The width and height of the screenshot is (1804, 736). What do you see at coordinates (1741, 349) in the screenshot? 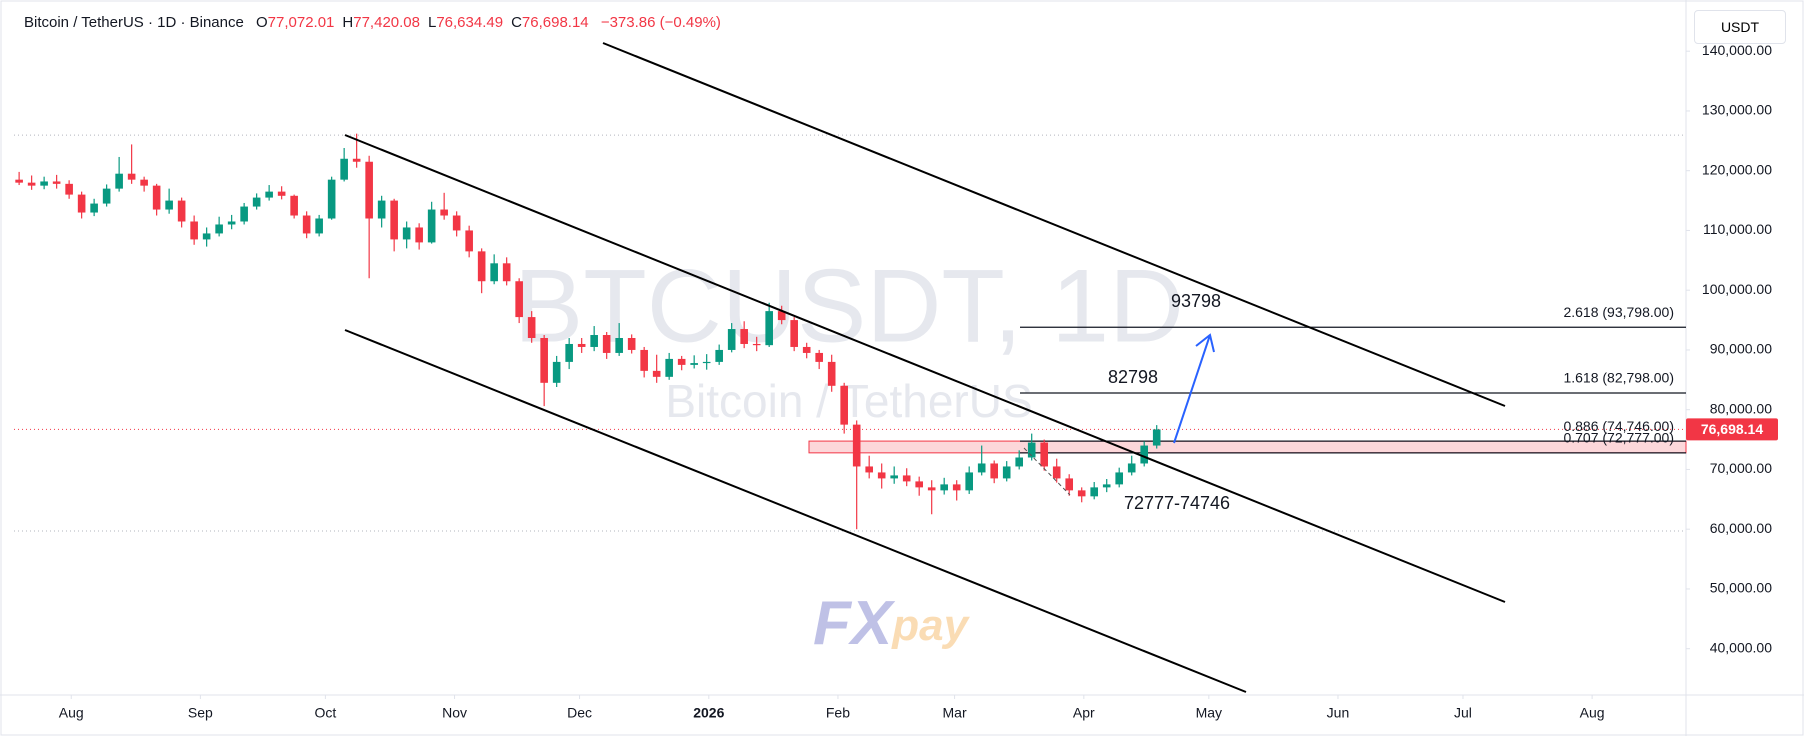
I see `y-tick-label: 90,000.00` at bounding box center [1741, 349].